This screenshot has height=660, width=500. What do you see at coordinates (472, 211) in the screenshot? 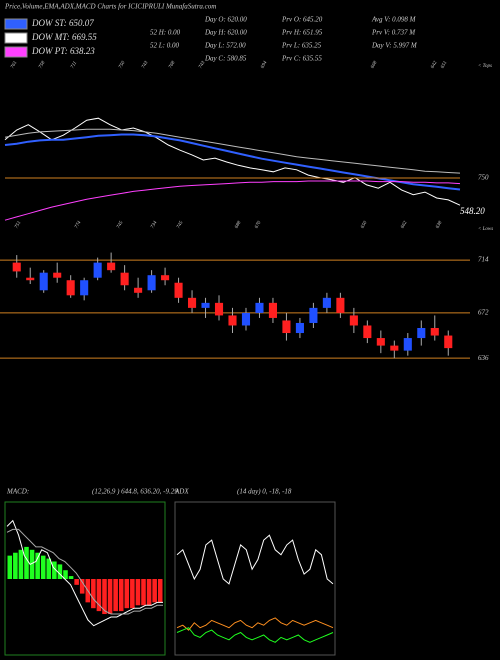
I see `price-label: 548.20` at bounding box center [472, 211].